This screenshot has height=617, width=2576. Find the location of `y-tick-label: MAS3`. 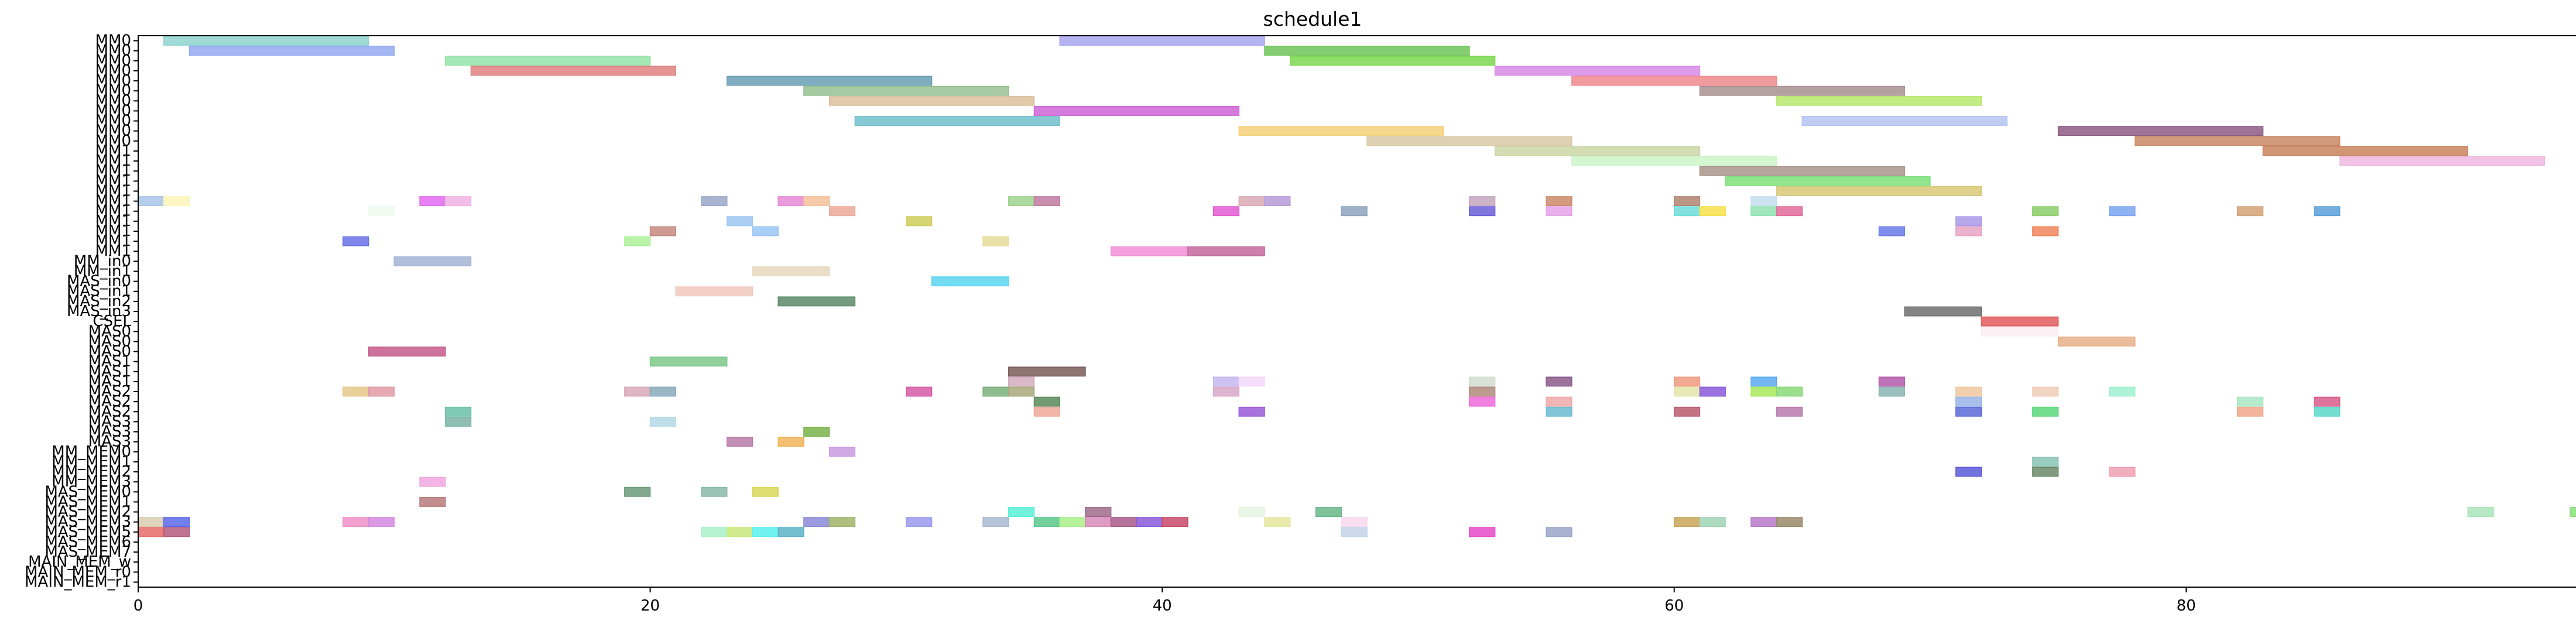

y-tick-label: MAS3 is located at coordinates (109, 442).